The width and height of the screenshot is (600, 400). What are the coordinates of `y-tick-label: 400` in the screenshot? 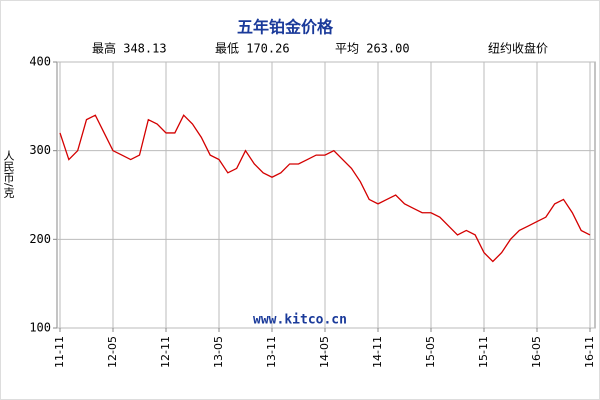 It's located at (40, 62).